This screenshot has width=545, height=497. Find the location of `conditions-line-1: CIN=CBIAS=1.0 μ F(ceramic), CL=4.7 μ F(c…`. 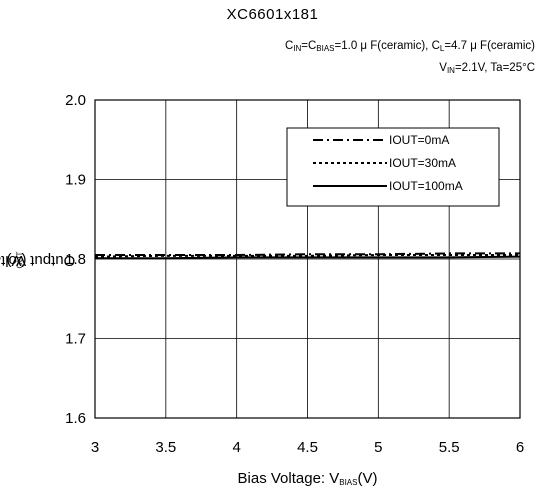

conditions-line-1: CIN=CBIAS=1.0 μ F(ceramic), CL=4.7 μ F(c… is located at coordinates (409, 46).